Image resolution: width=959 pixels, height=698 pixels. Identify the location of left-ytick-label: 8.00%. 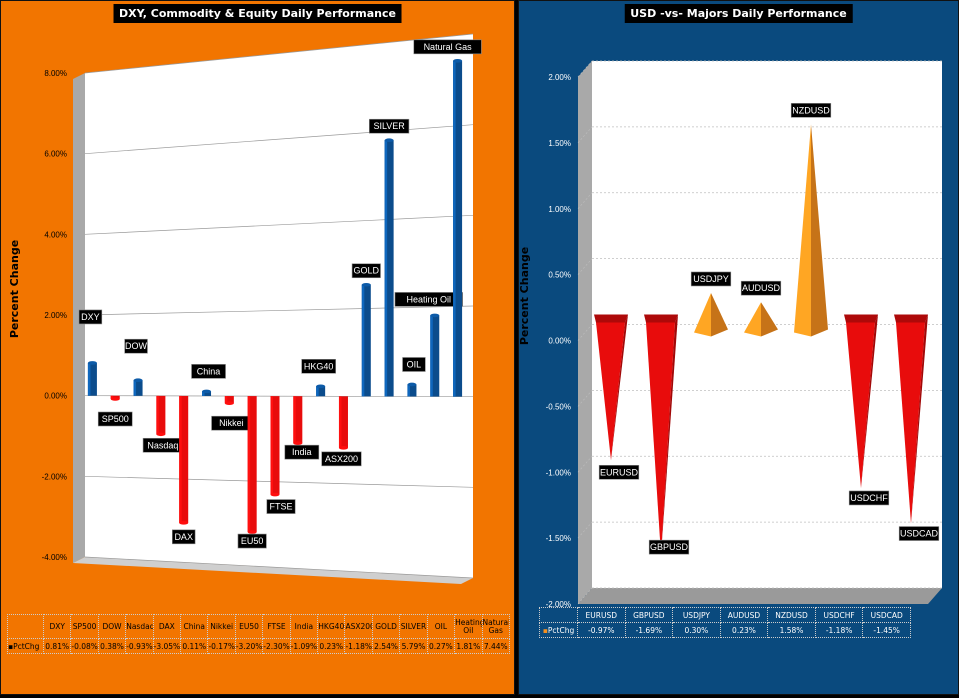
(55, 73).